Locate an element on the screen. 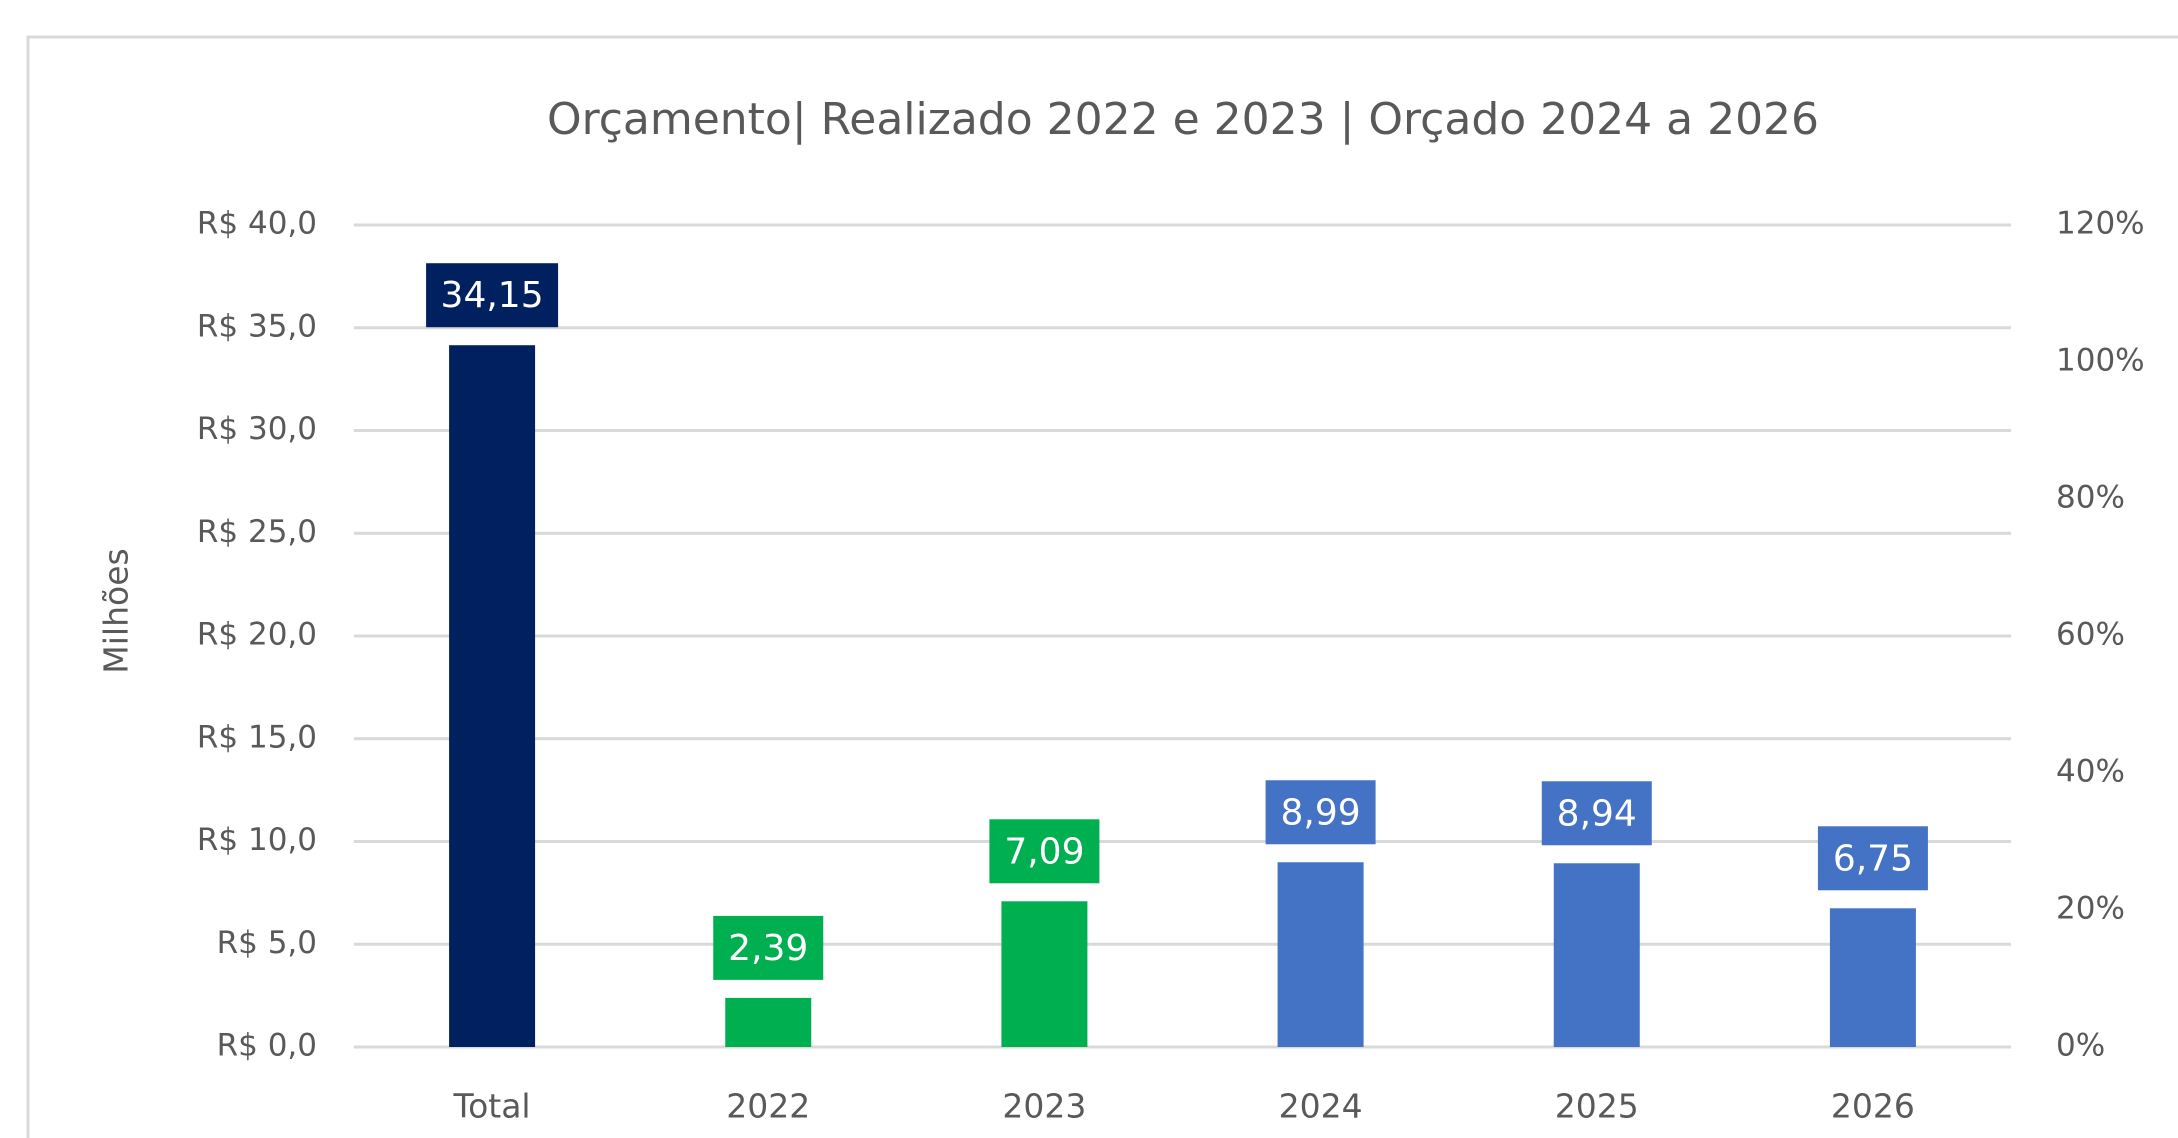 The height and width of the screenshot is (1138, 2178). y2-tick-label: 60% is located at coordinates (2090, 635).